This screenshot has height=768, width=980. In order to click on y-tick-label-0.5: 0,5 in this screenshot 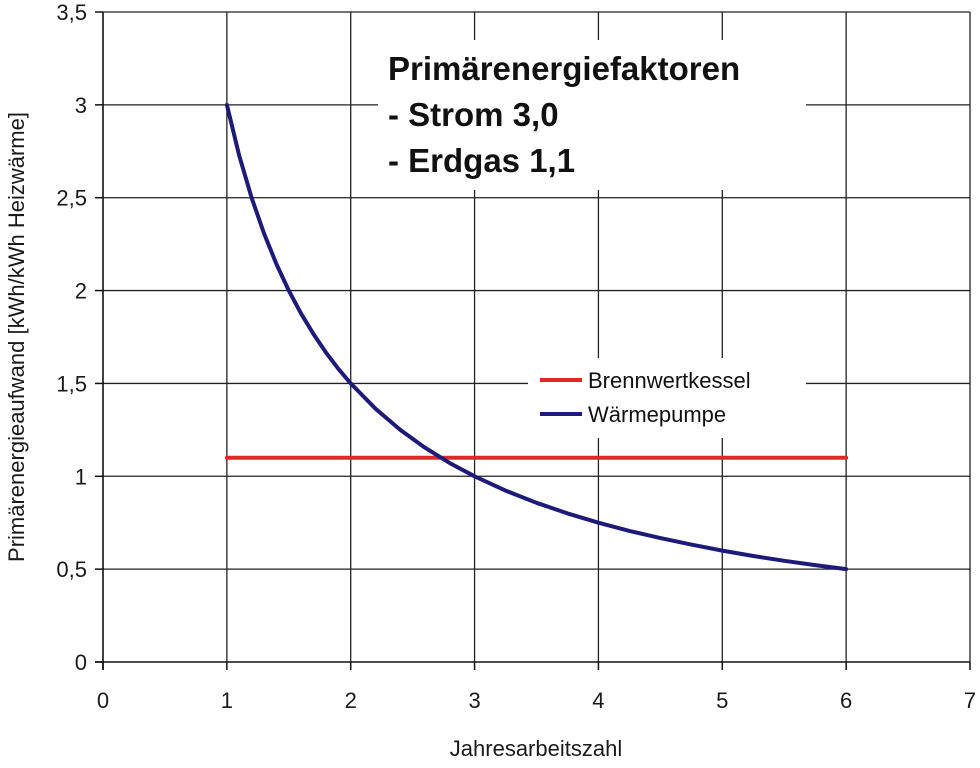, I will do `click(71, 569)`.